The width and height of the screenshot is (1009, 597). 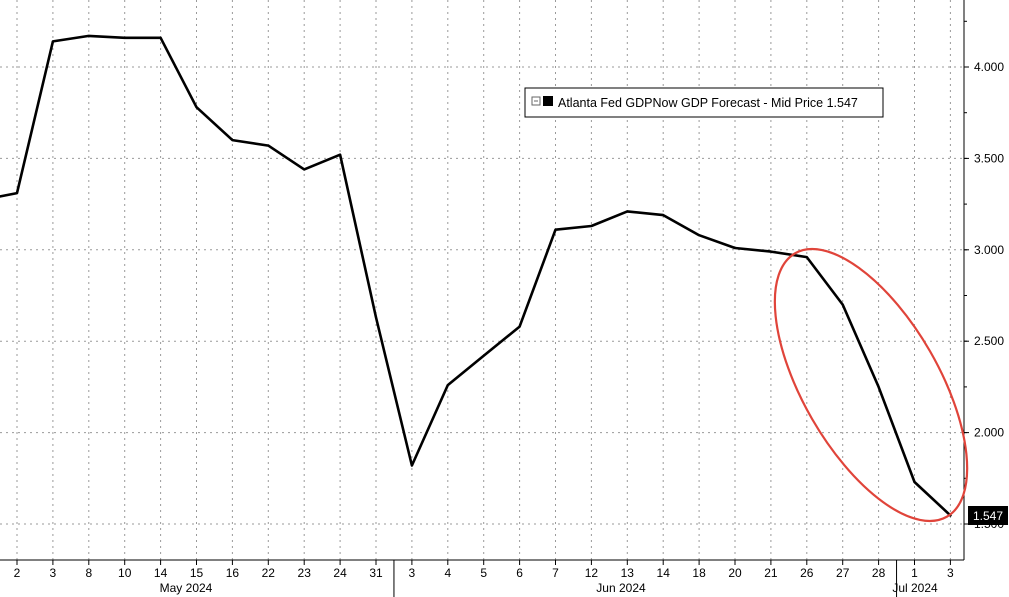 I want to click on x-tick-label: 23, so click(x=305, y=573).